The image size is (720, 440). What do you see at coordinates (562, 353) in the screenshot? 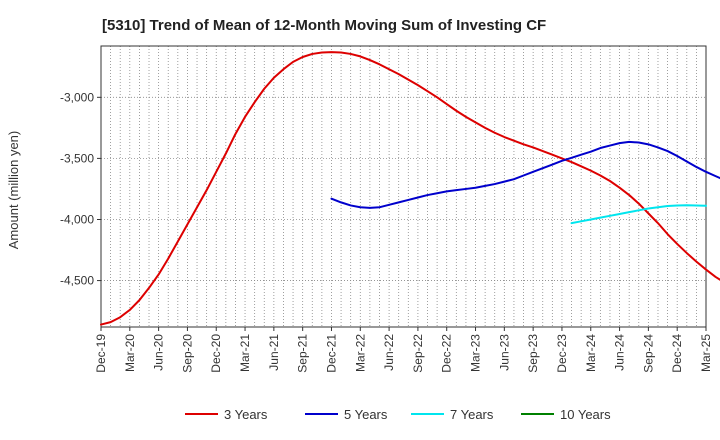
I see `x-tick-label: Dec-23` at bounding box center [562, 353].